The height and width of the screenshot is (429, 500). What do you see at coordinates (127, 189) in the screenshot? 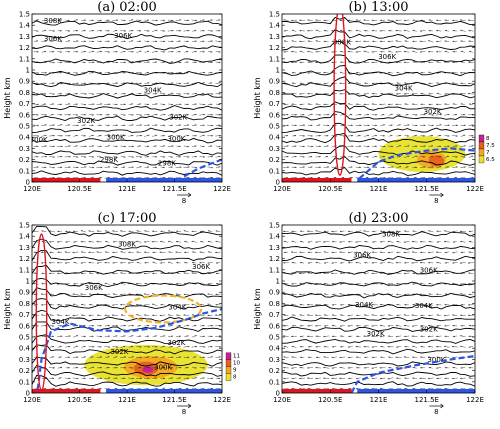
I see `x-tick-label: 121E` at bounding box center [127, 189].